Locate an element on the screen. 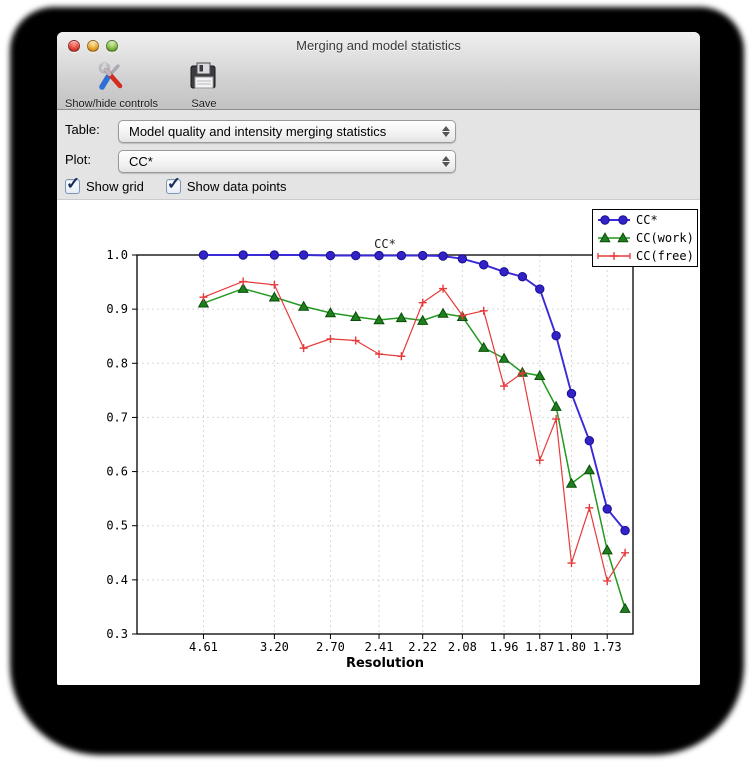  toolbar: Show/hide controls Save is located at coordinates (138, 85).